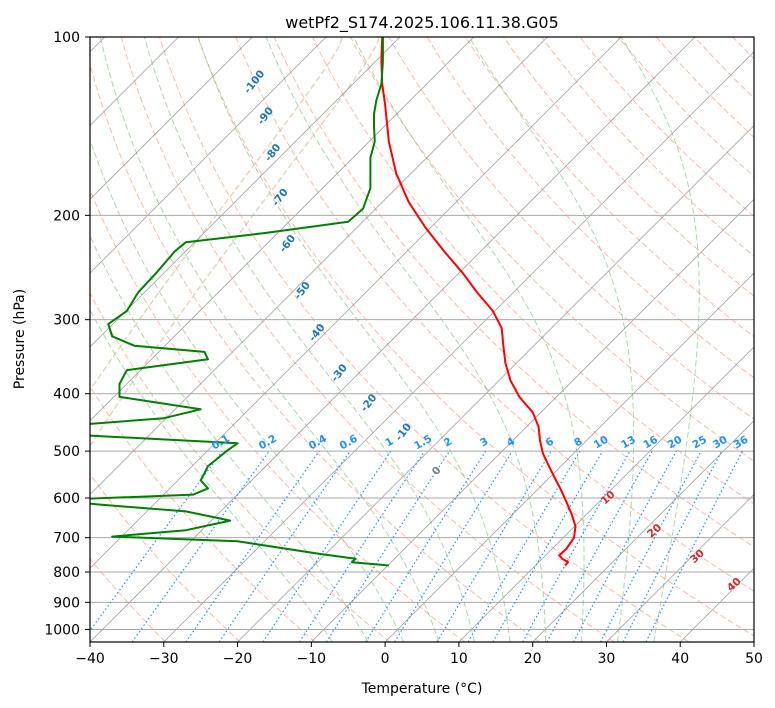  Describe the element at coordinates (578, 442) in the screenshot. I see `mixing-ratio-label: 8` at that location.